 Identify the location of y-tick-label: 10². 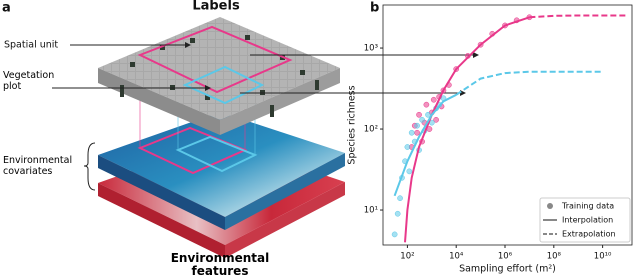
(371, 130).